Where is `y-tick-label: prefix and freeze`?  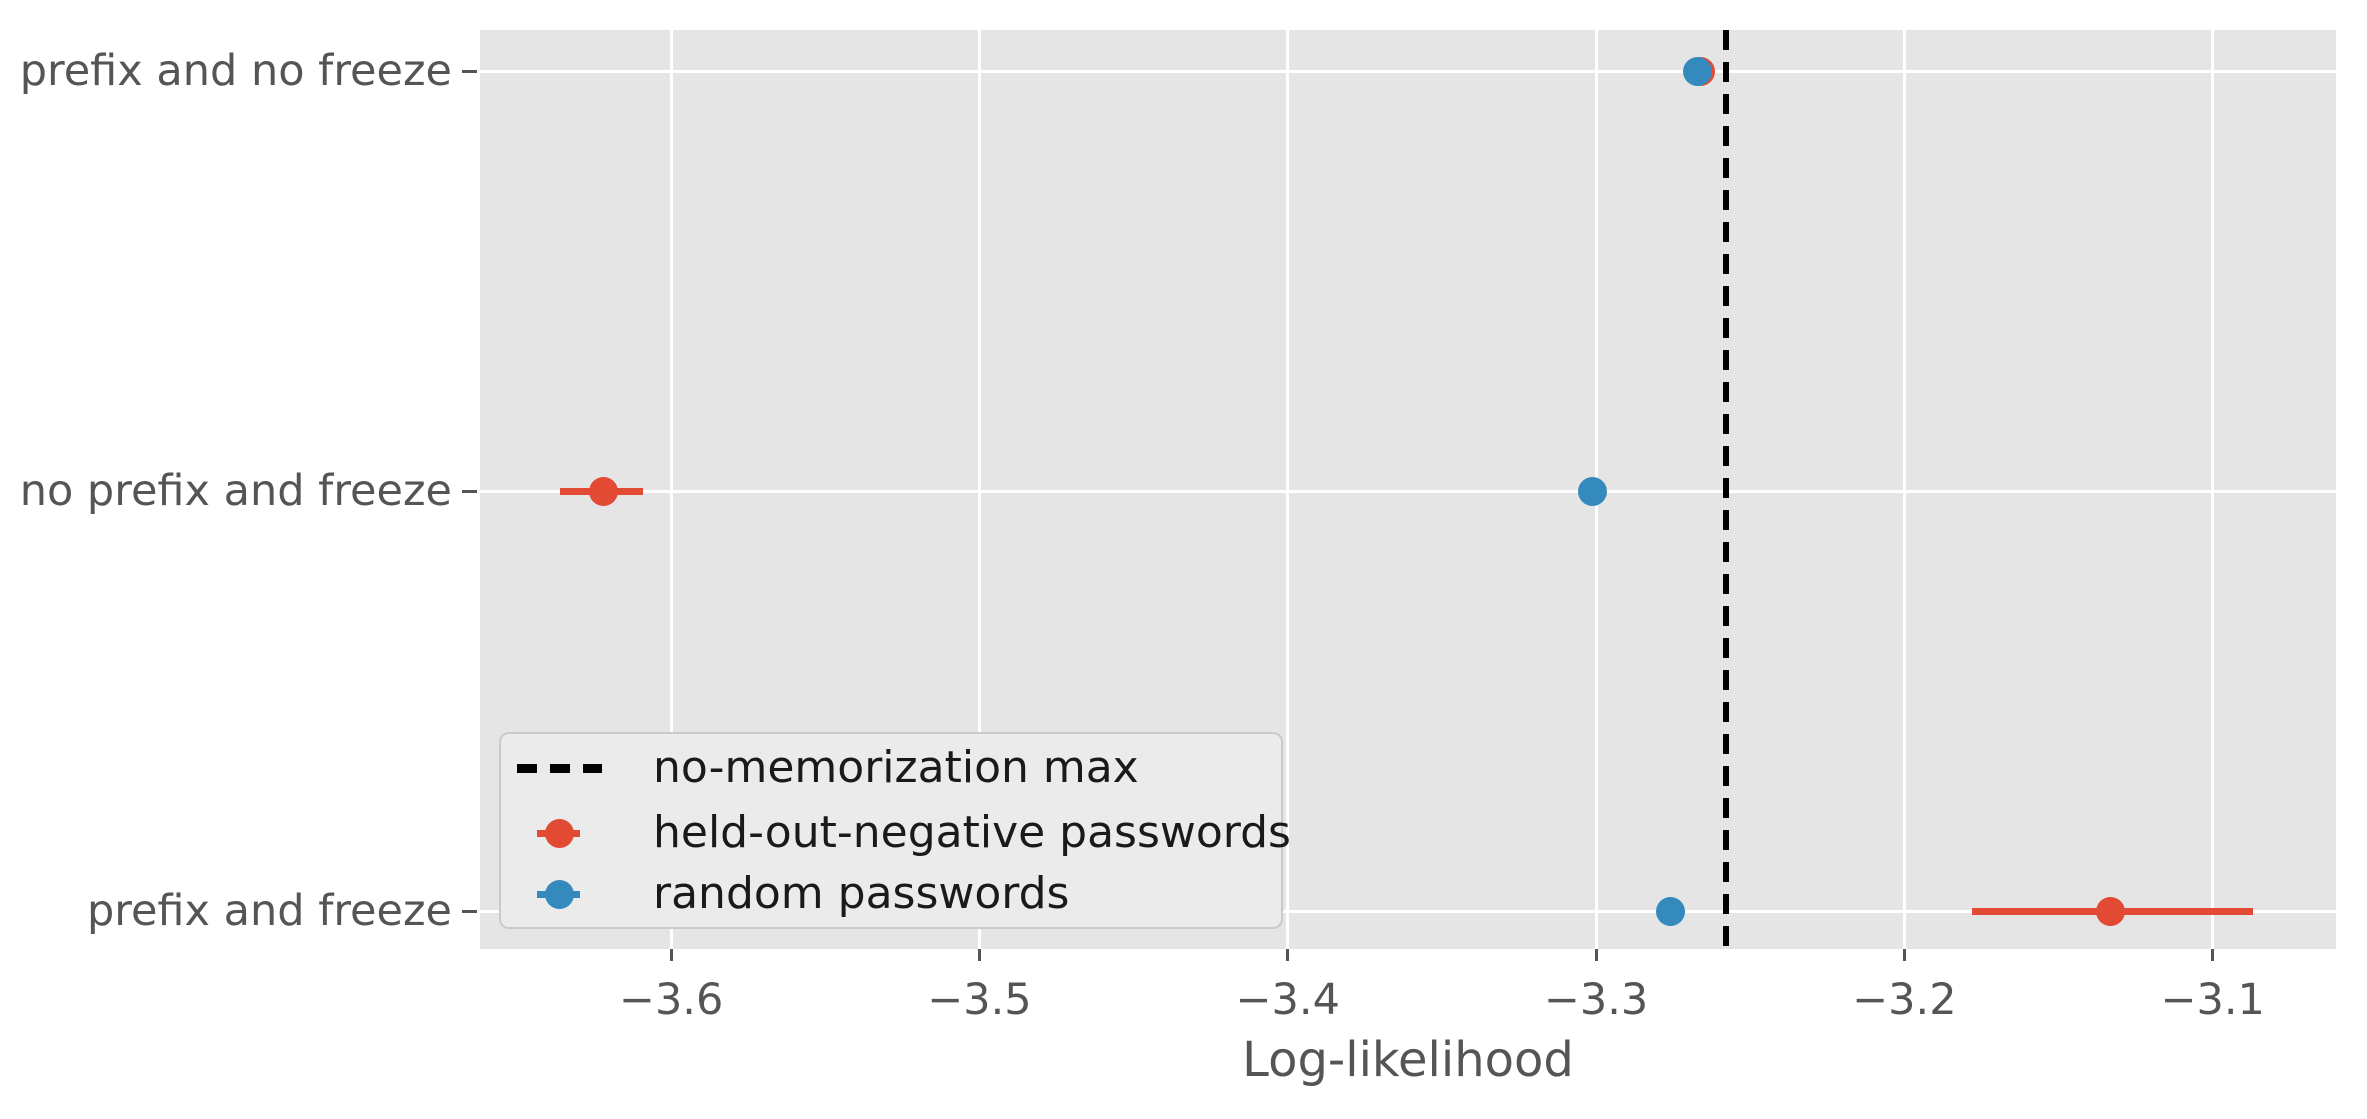
y-tick-label: prefix and freeze is located at coordinates (269, 911).